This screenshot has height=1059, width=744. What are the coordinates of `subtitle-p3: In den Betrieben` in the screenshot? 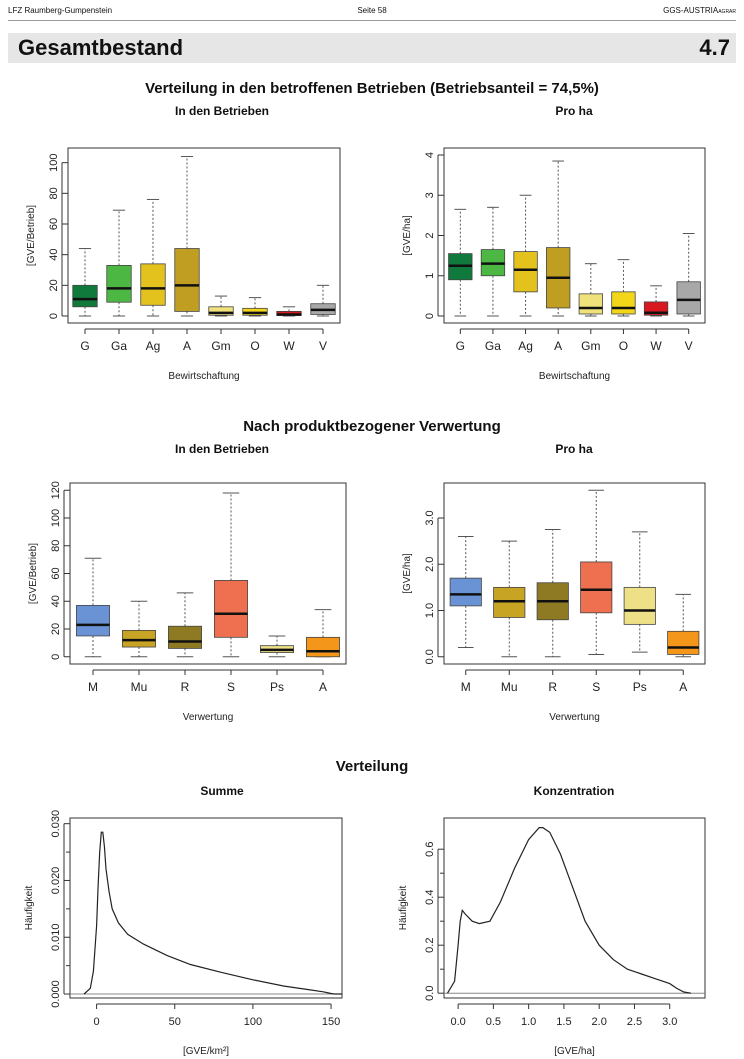 It's located at (221, 449).